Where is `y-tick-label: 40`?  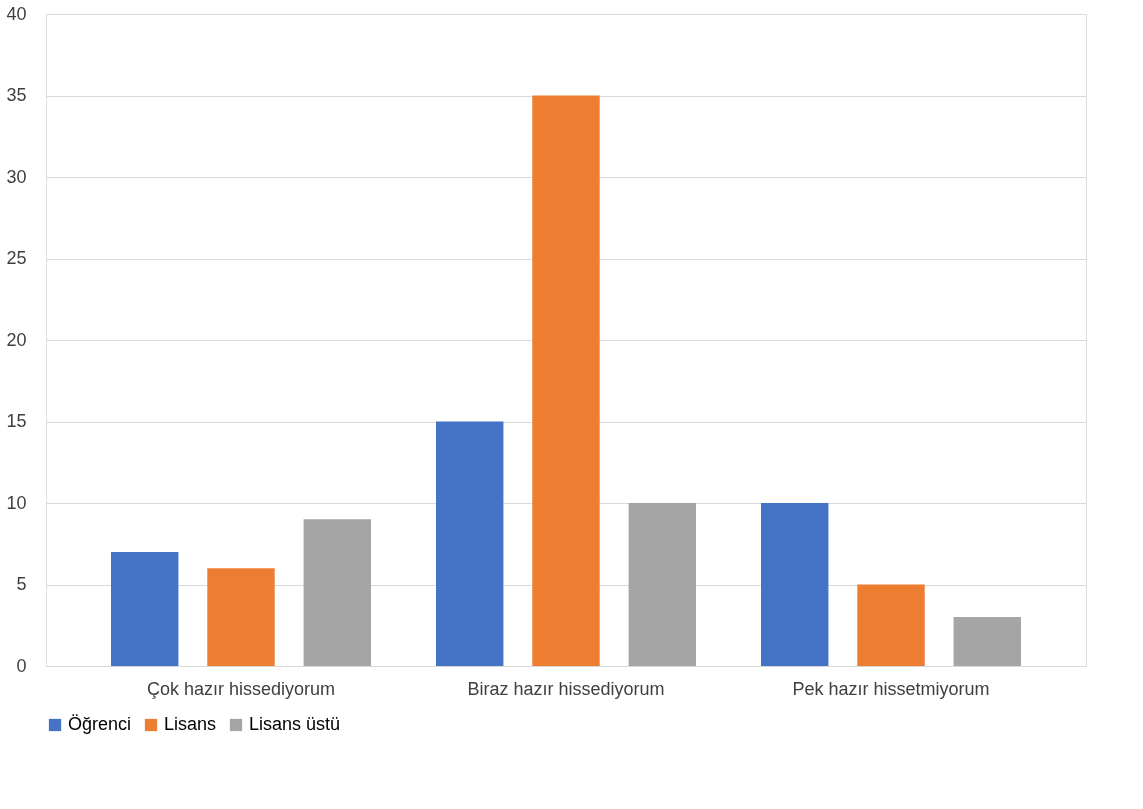
y-tick-label: 40 is located at coordinates (16, 13).